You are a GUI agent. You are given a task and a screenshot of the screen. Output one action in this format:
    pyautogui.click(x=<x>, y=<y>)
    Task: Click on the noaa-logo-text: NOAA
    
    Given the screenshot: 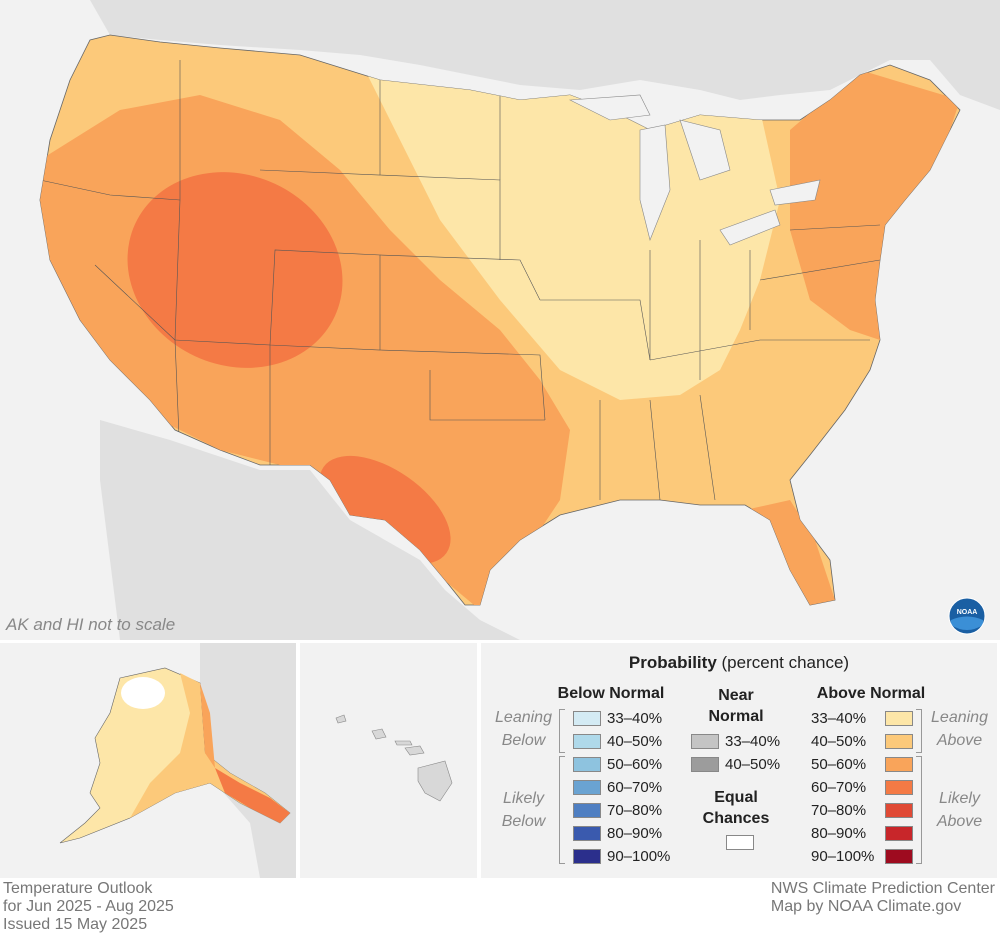 What is the action you would take?
    pyautogui.click(x=967, y=612)
    